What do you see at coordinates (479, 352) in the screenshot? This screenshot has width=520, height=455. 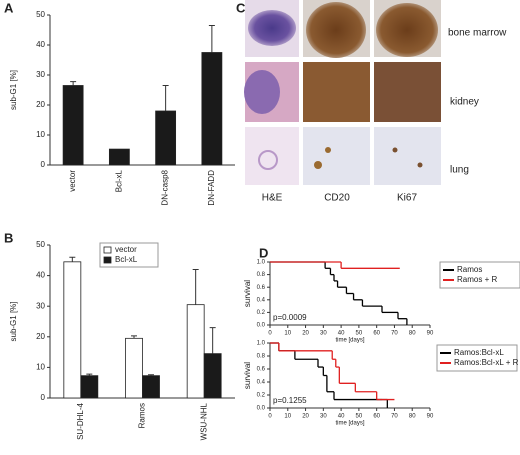 I see `legend-label: Ramos:Bcl-xL` at bounding box center [479, 352].